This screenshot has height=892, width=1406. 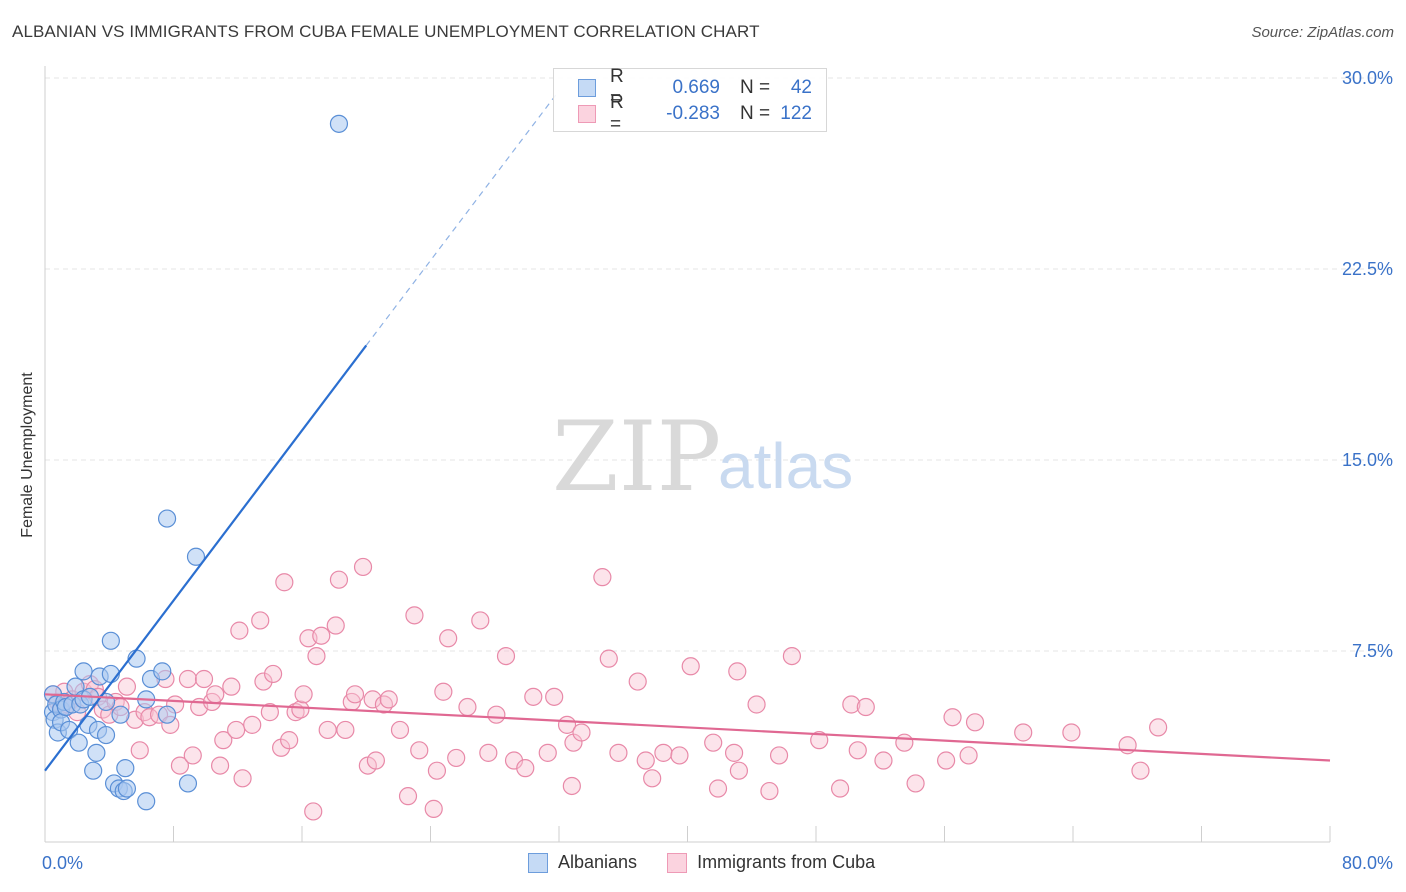 What do you see at coordinates (62, 863) in the screenshot?
I see `x-tick-label: 0.0%` at bounding box center [62, 863].